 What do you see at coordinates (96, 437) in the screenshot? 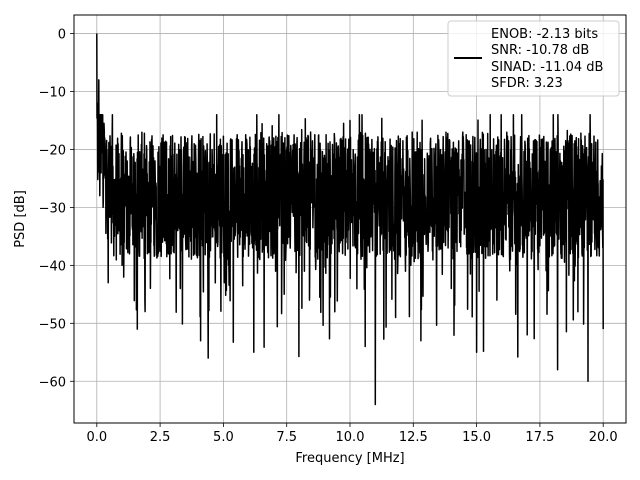
I see `x-tick-label: 0.0` at bounding box center [96, 437].